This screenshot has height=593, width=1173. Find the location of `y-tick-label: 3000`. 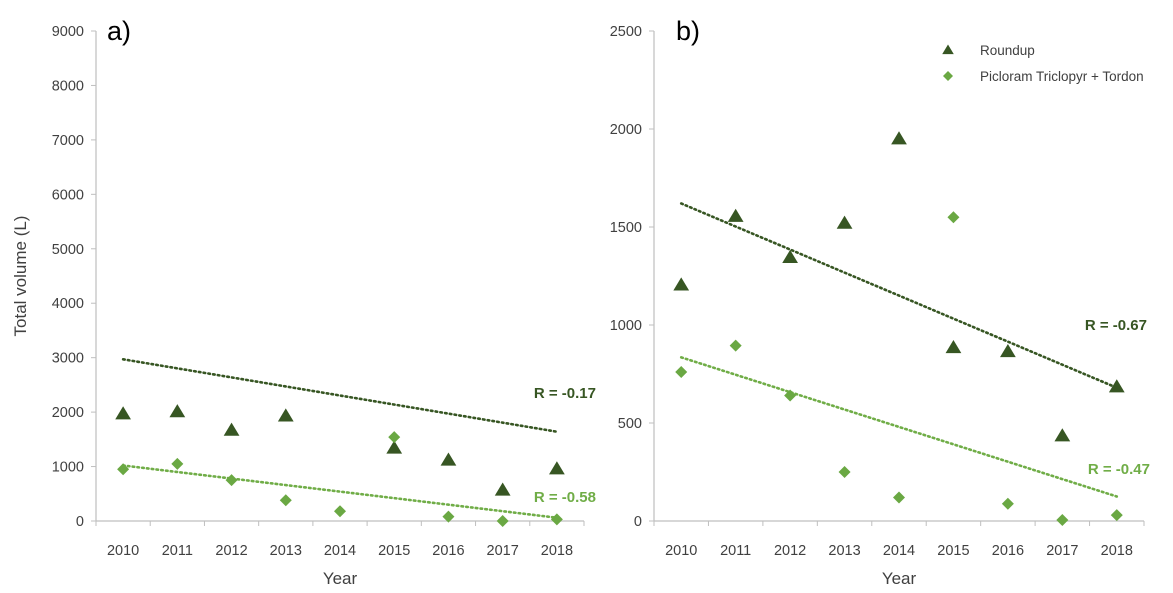

y-tick-label: 3000 is located at coordinates (68, 359).